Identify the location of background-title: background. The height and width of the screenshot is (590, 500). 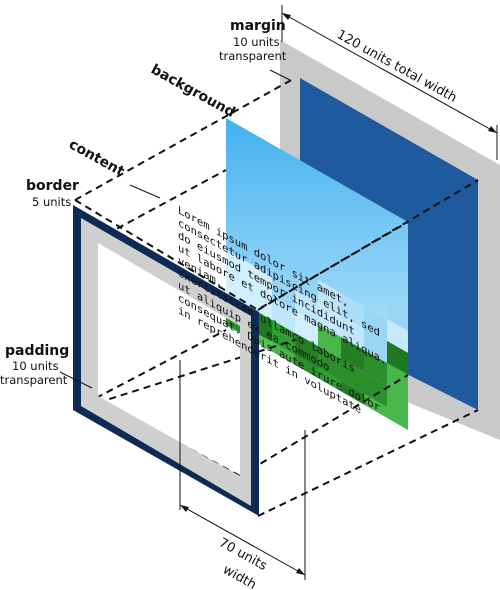
(193, 91).